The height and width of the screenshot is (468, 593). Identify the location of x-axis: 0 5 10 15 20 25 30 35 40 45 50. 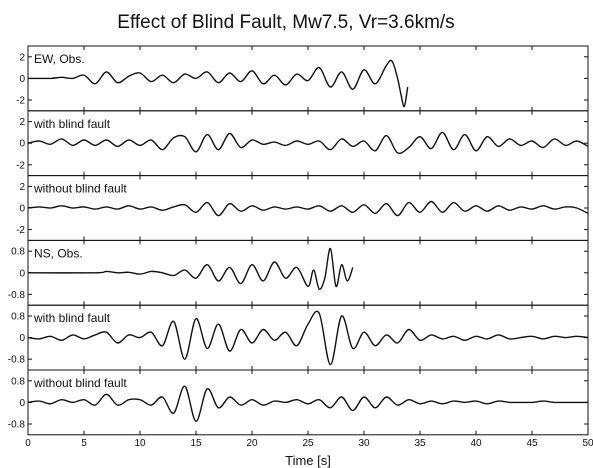
(309, 443).